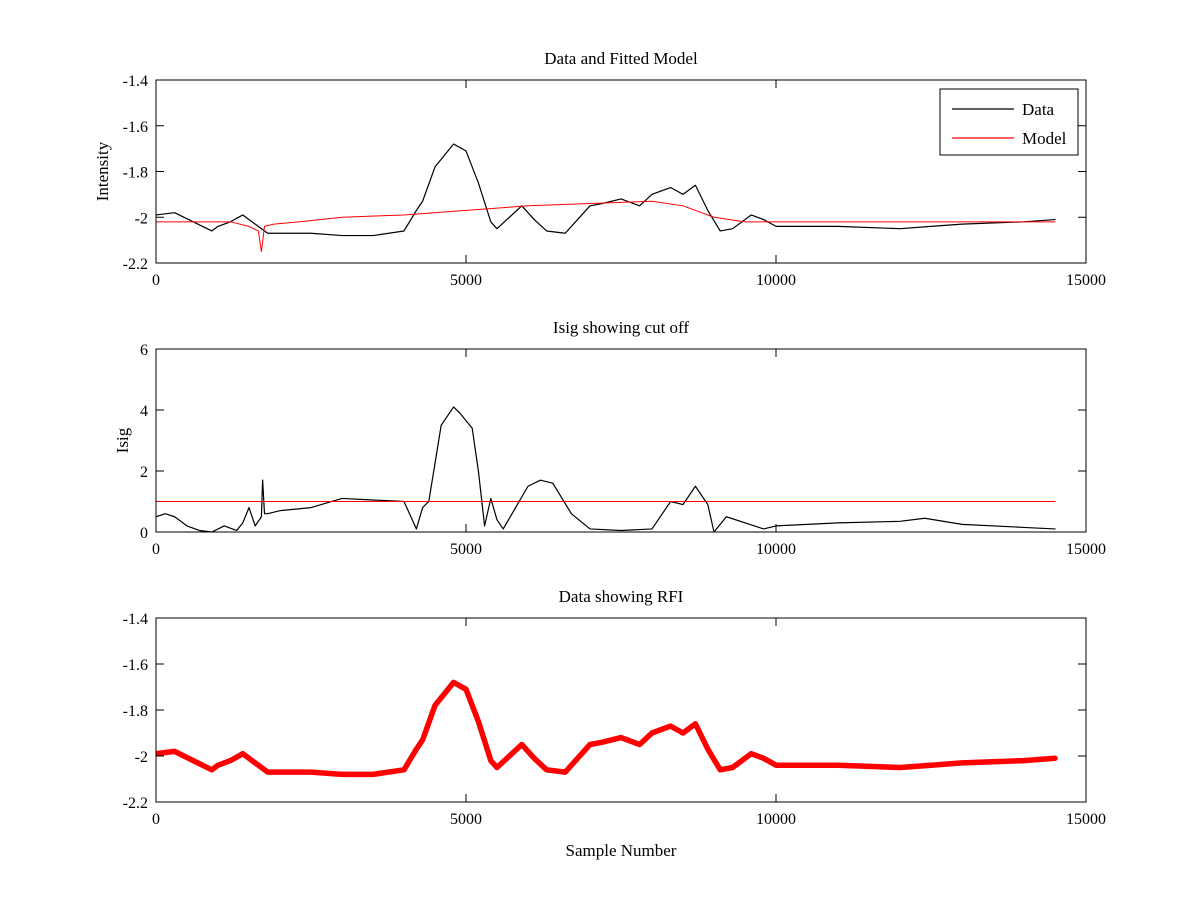 The height and width of the screenshot is (900, 1200). Describe the element at coordinates (1038, 109) in the screenshot. I see `legend-label: Data` at that location.